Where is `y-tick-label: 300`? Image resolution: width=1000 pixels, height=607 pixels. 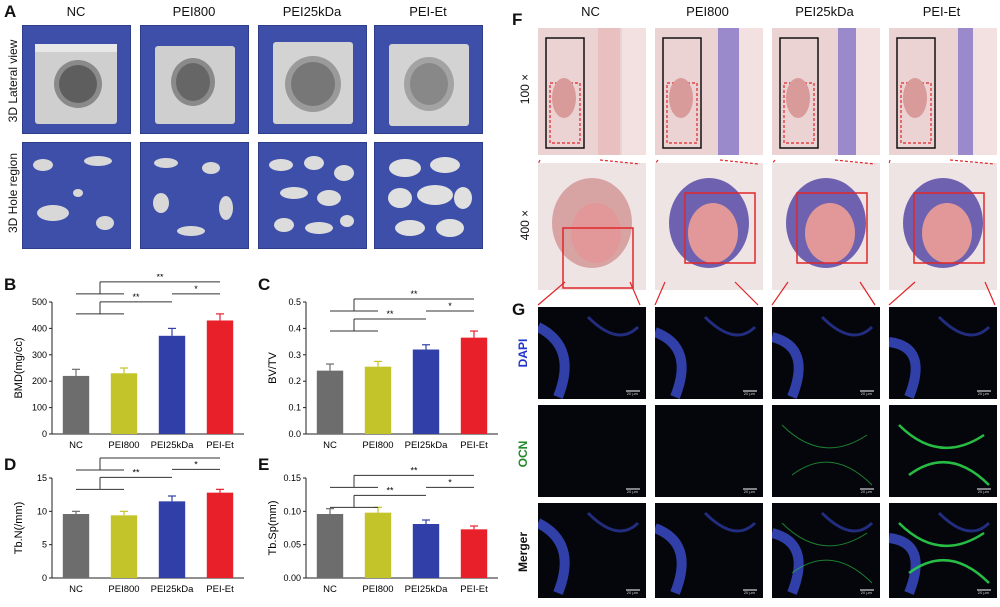
y-tick-label: 300 is located at coordinates (39, 355).